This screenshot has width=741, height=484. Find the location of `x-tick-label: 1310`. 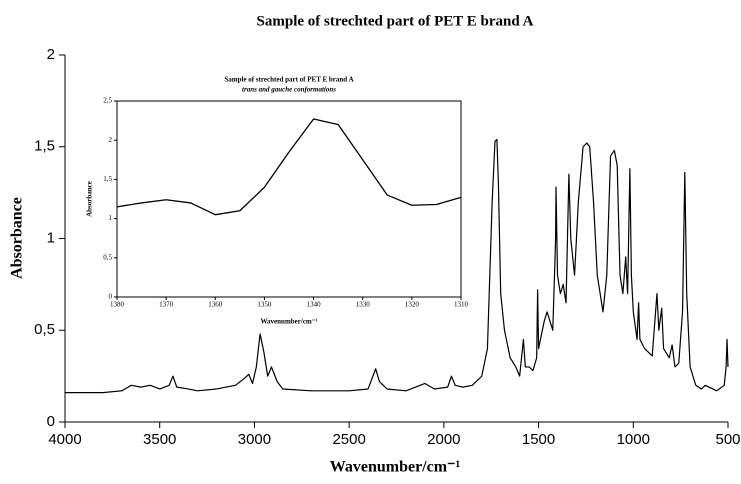

x-tick-label: 1310 is located at coordinates (461, 305).